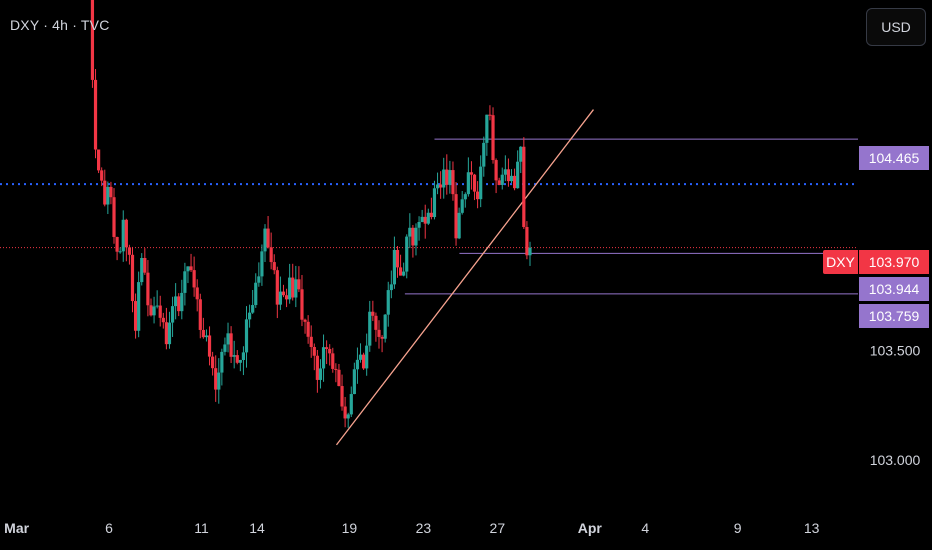 The height and width of the screenshot is (550, 932). Describe the element at coordinates (895, 406) in the screenshot. I see `price-axis: 103.000 103.500` at that location.